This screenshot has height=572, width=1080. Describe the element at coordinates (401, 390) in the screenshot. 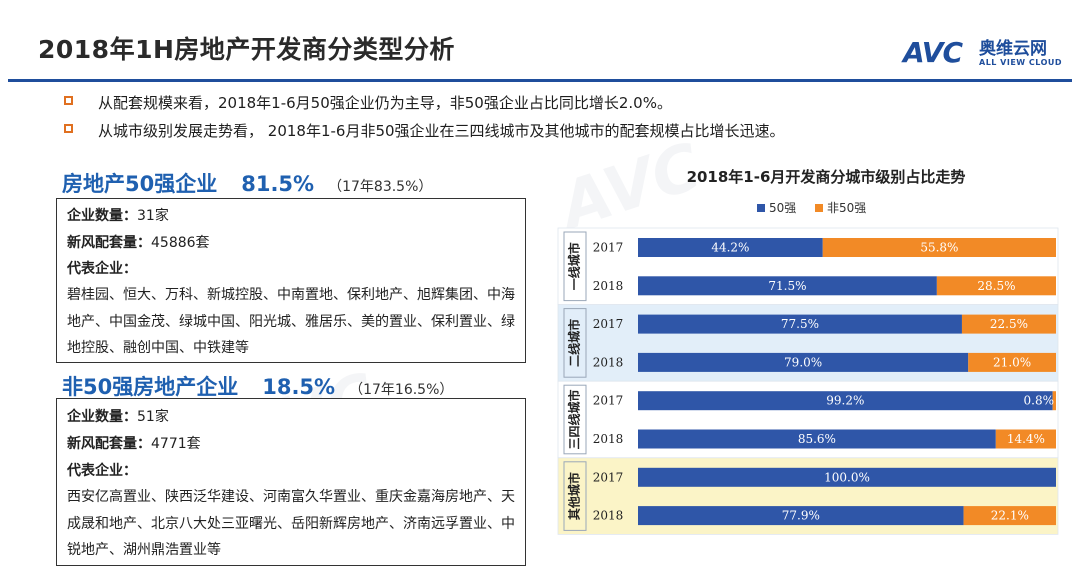

I see `section-prev-share: （17年16.5%）` at that location.